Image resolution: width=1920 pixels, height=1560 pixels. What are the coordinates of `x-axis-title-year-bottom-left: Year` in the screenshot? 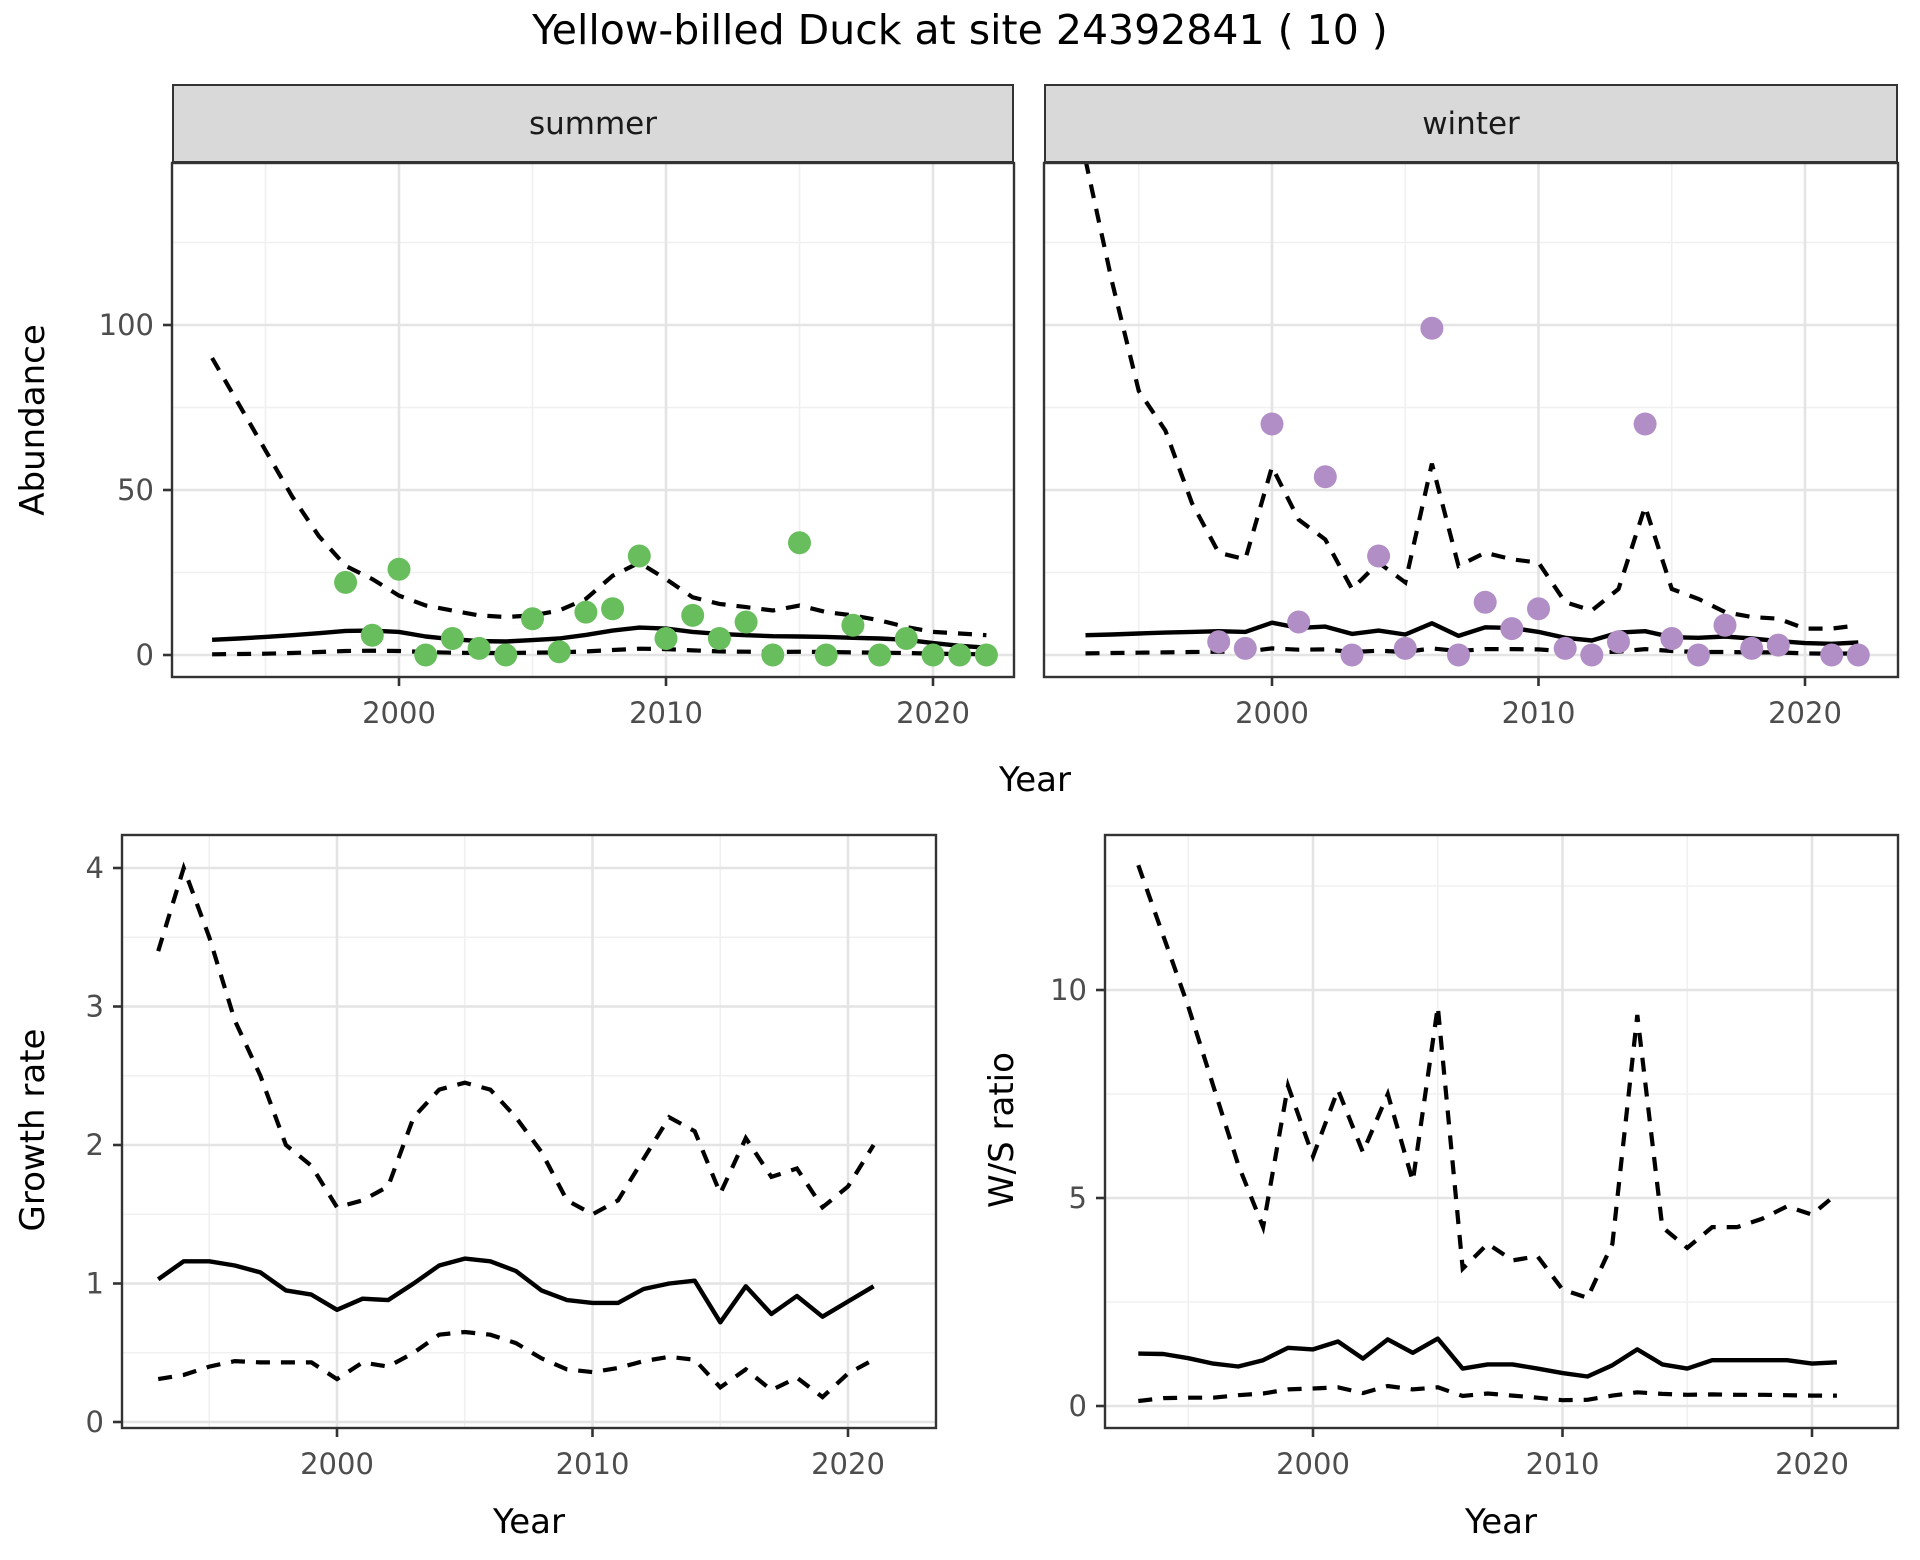 It's located at (529, 1522).